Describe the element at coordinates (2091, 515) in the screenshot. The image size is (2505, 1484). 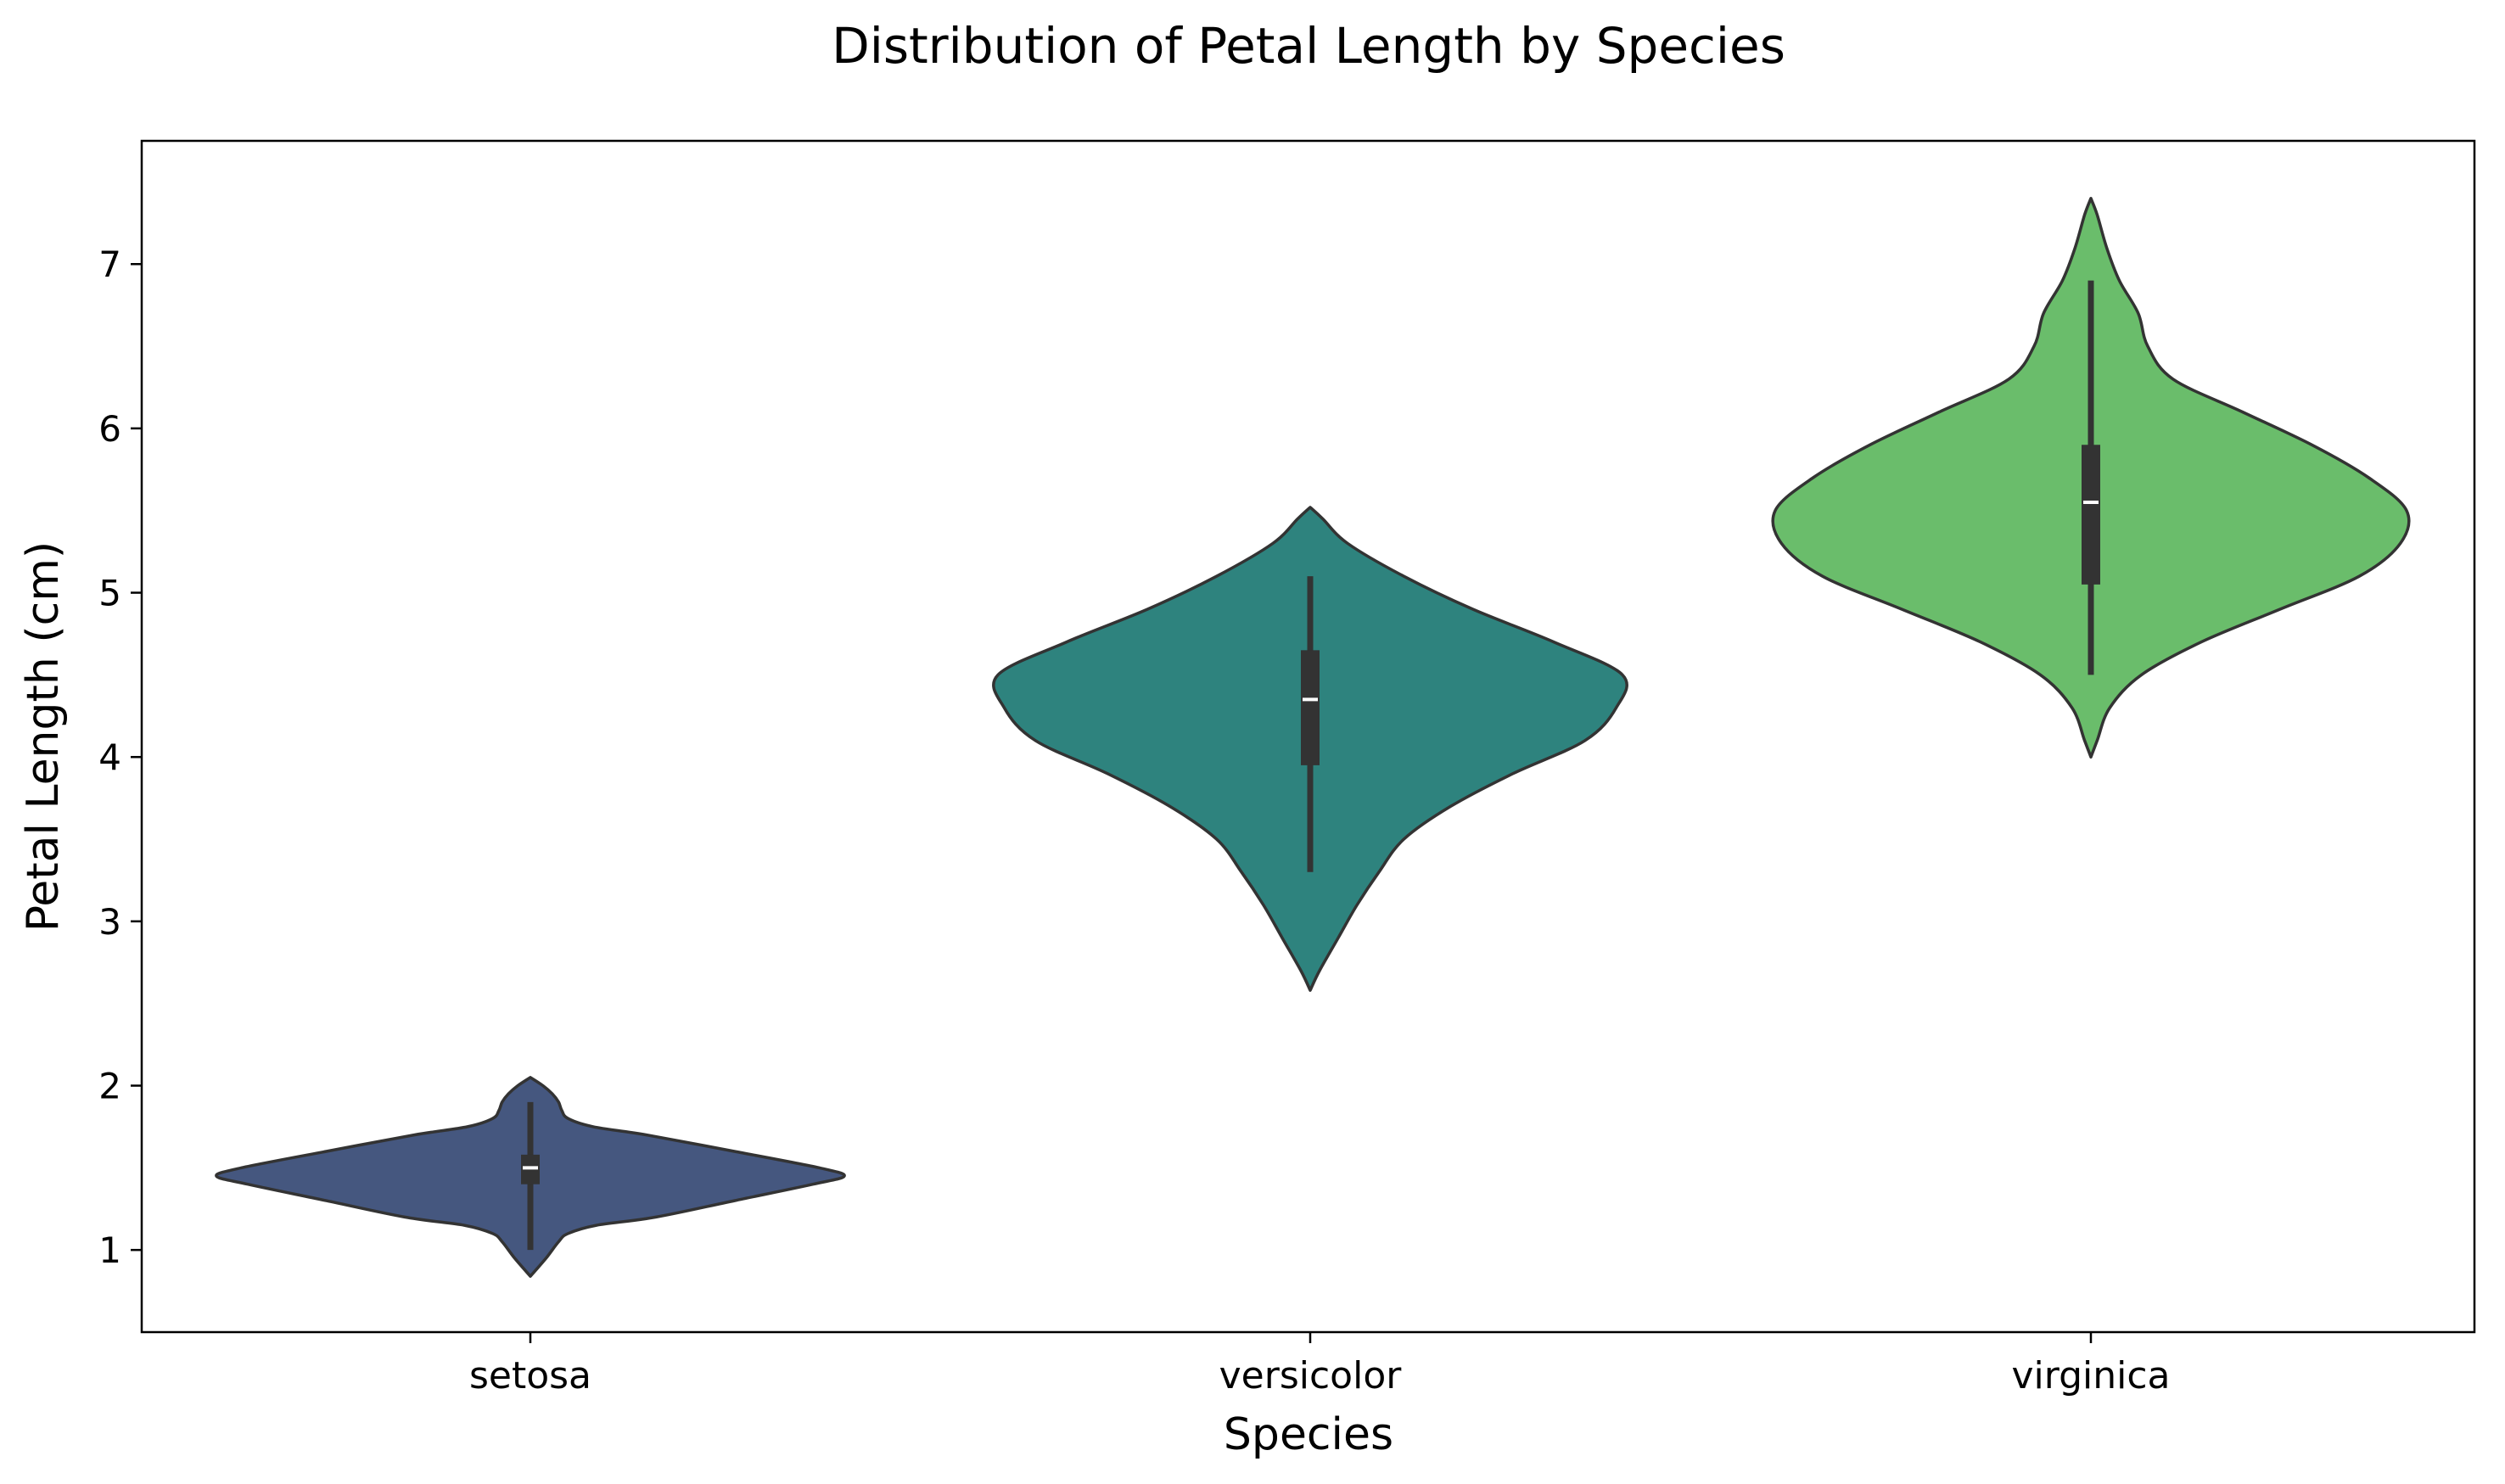
I see `iqr-box-virginica` at that location.